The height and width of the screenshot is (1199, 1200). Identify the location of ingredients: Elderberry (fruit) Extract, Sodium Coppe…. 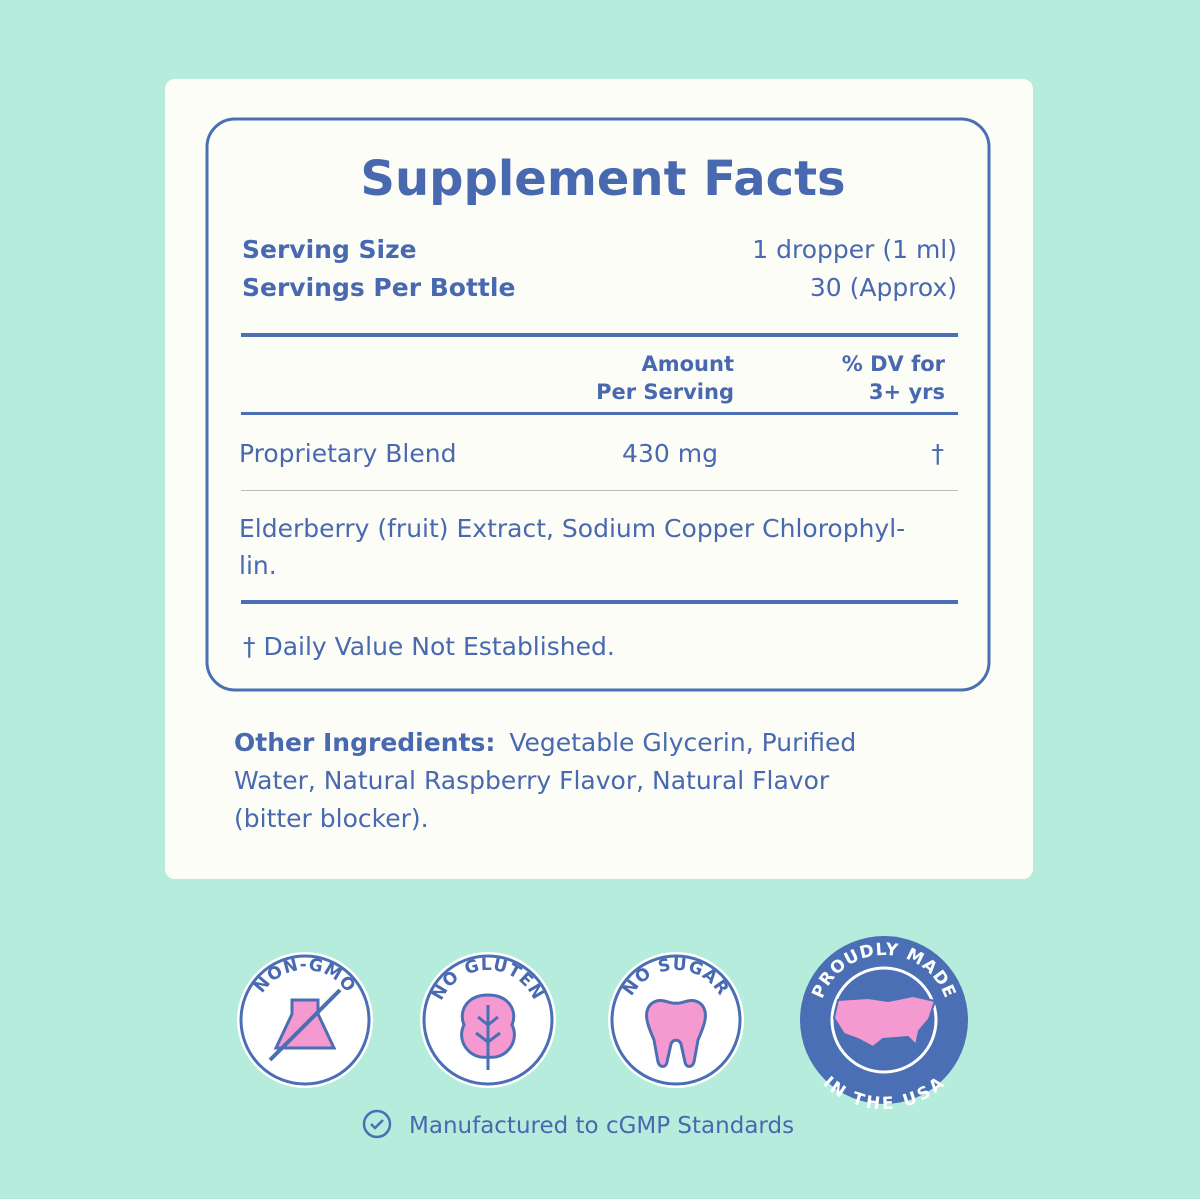
(572, 528).